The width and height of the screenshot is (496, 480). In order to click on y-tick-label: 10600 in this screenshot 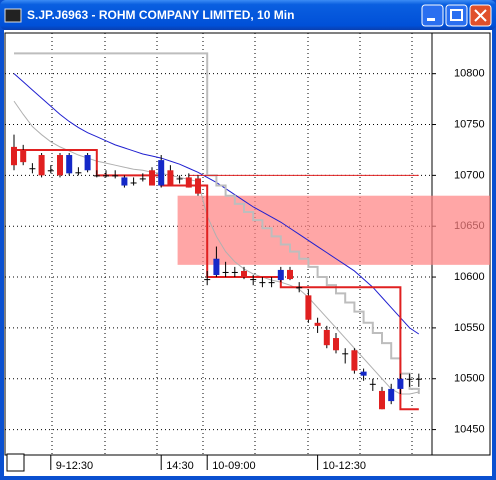, I will do `click(469, 277)`.